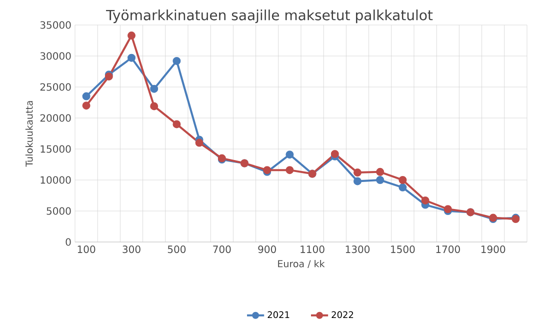 Image resolution: width=539 pixels, height=329 pixels. What do you see at coordinates (279, 314) in the screenshot?
I see `legend-label: 2021` at bounding box center [279, 314].